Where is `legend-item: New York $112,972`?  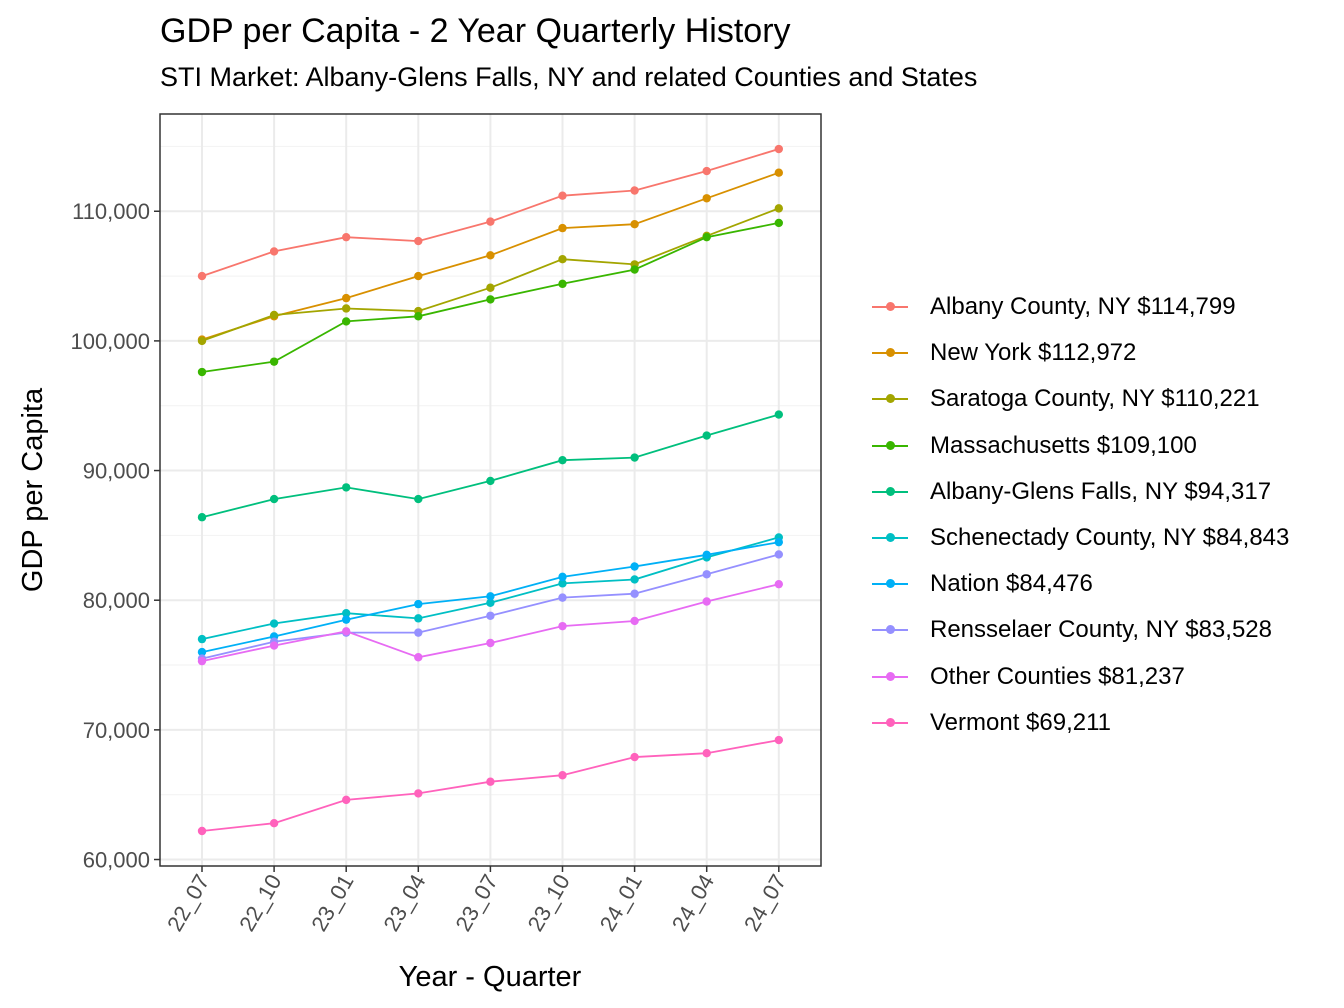 legend-item: New York $112,972 is located at coordinates (1073, 353).